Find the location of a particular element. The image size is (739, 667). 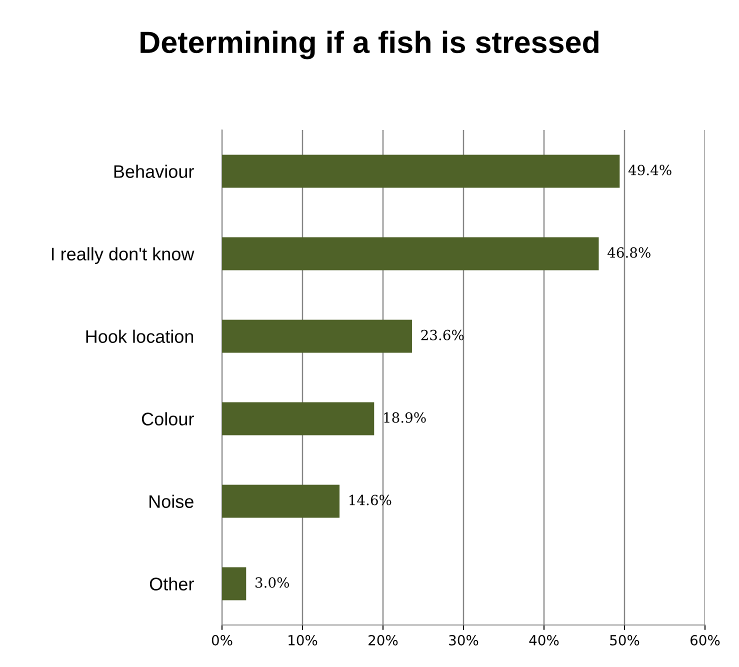

data-label: 46.8% is located at coordinates (629, 252).